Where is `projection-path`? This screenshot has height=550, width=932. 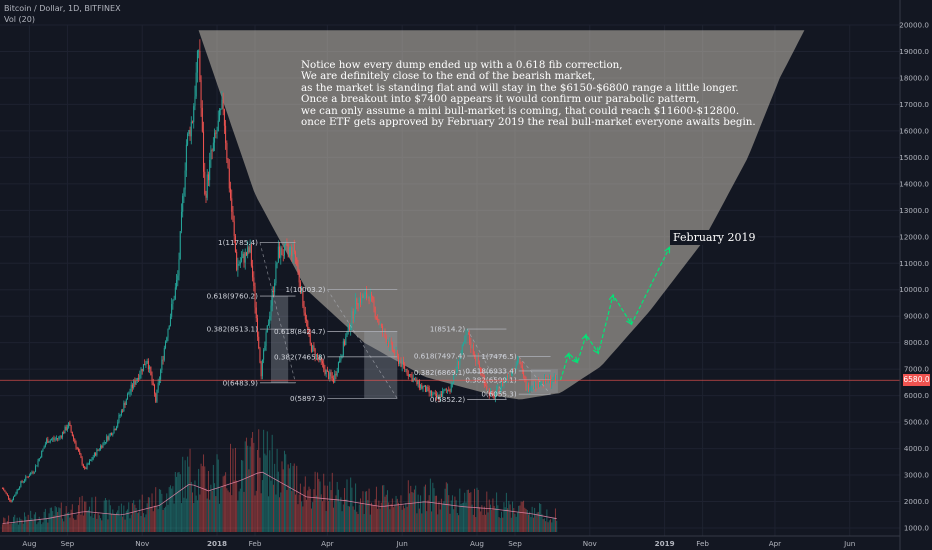
projection-path is located at coordinates (615, 313).